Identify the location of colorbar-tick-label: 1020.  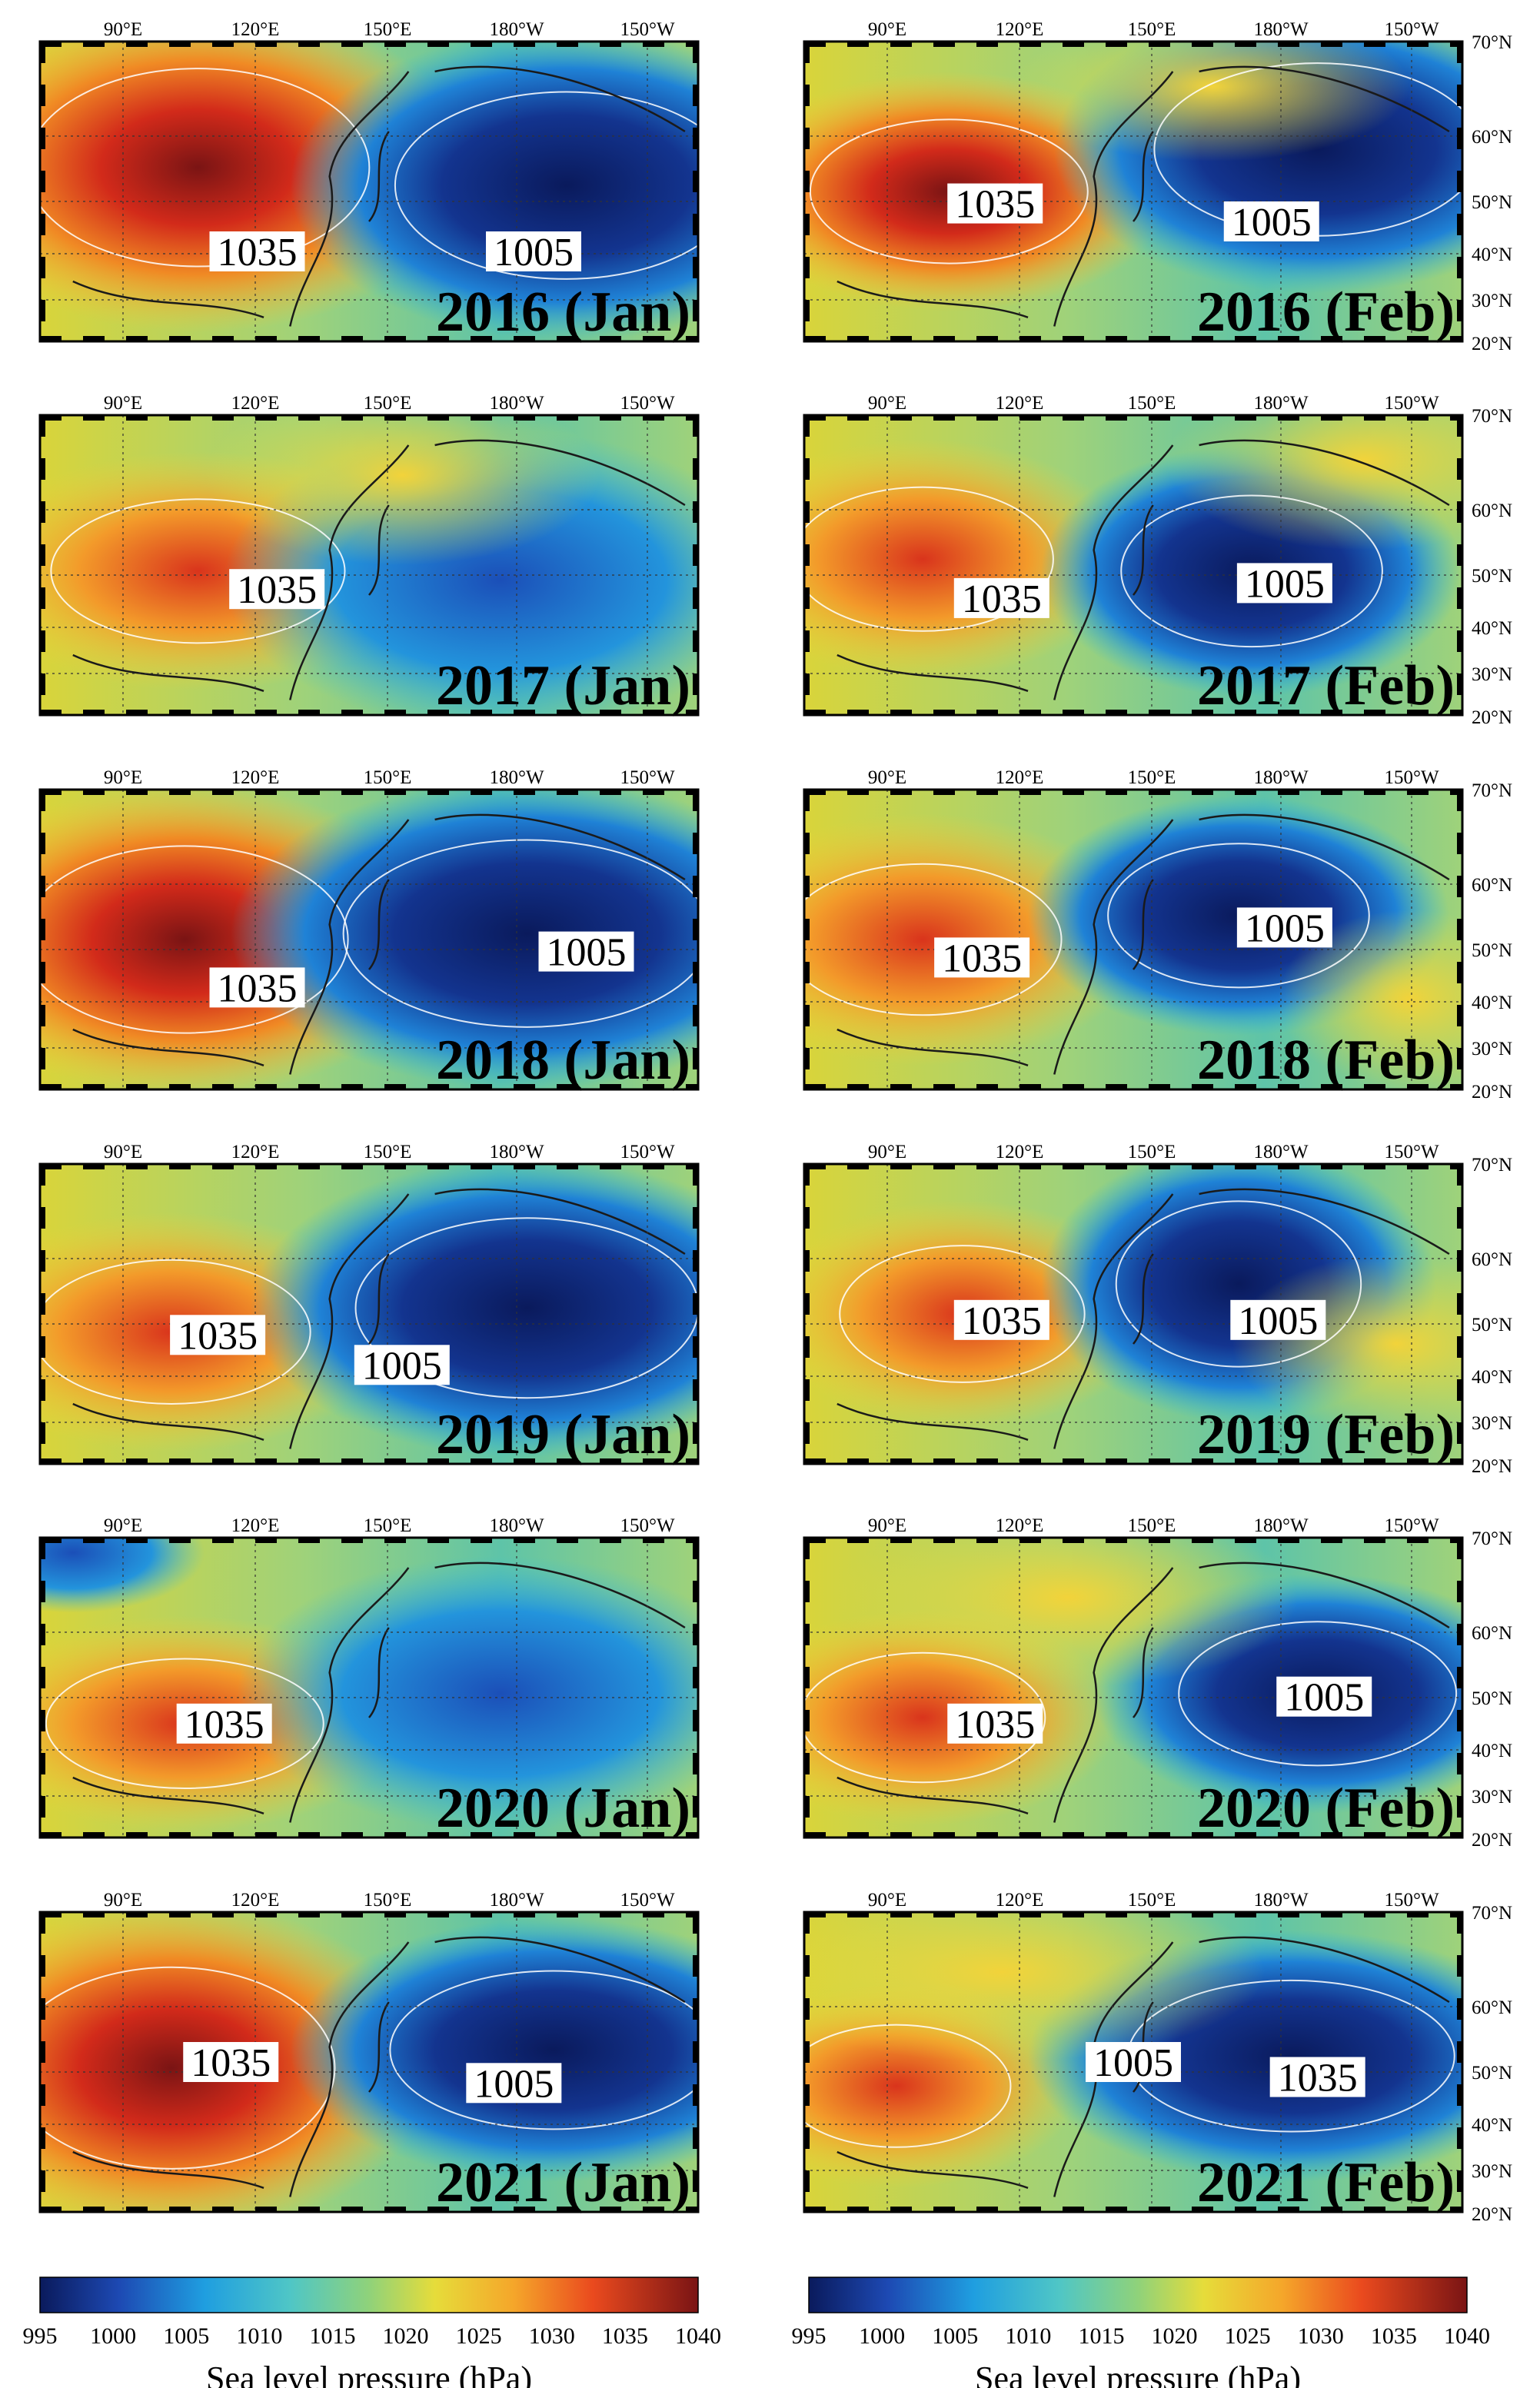
(1175, 2336).